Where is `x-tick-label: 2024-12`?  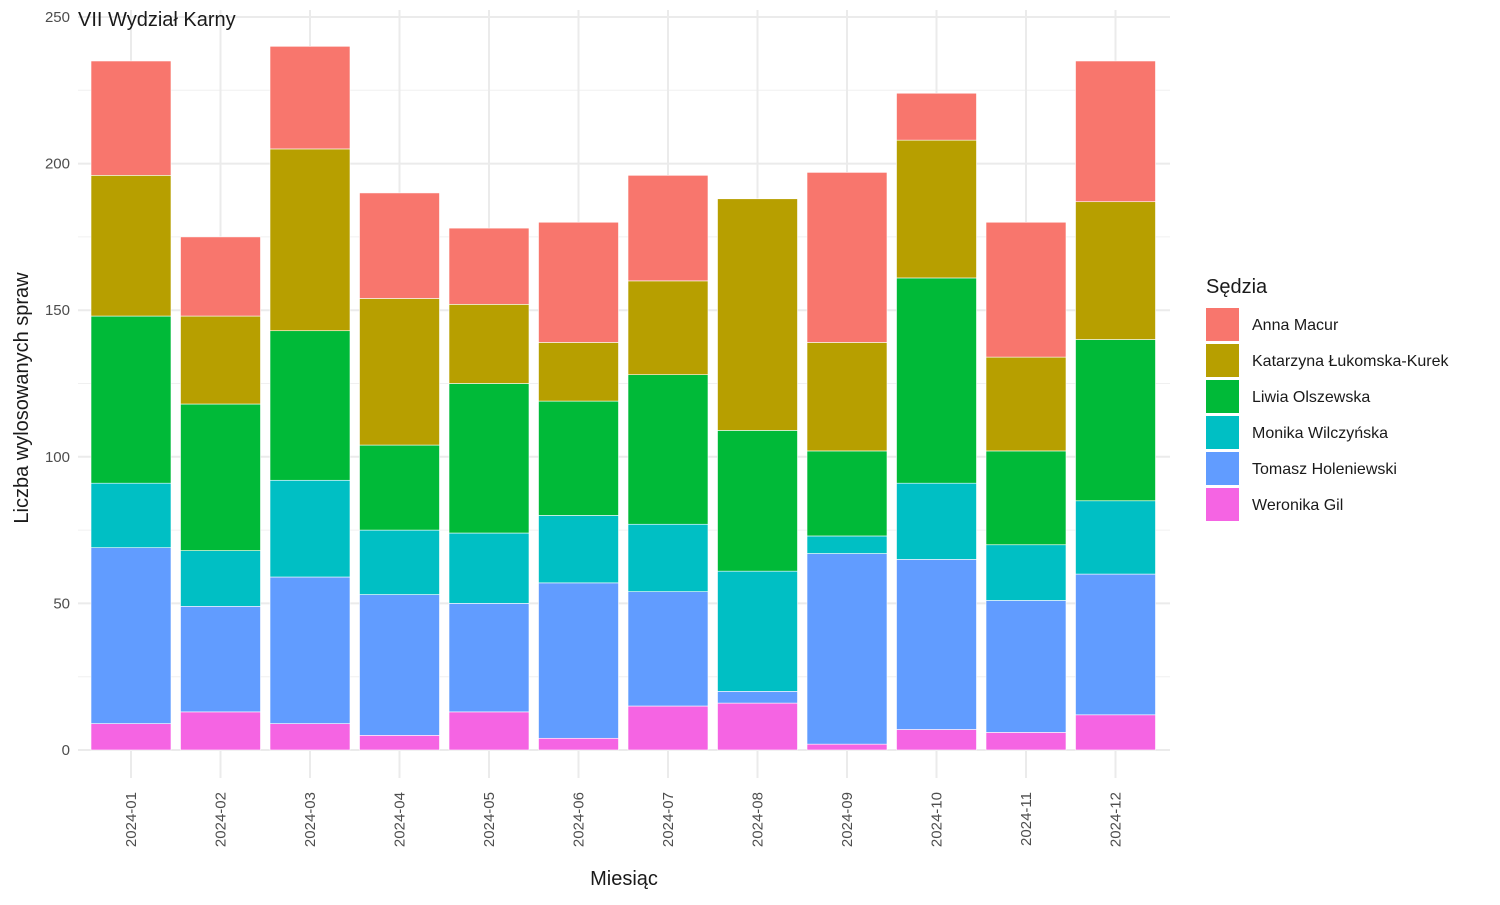 x-tick-label: 2024-12 is located at coordinates (1116, 819).